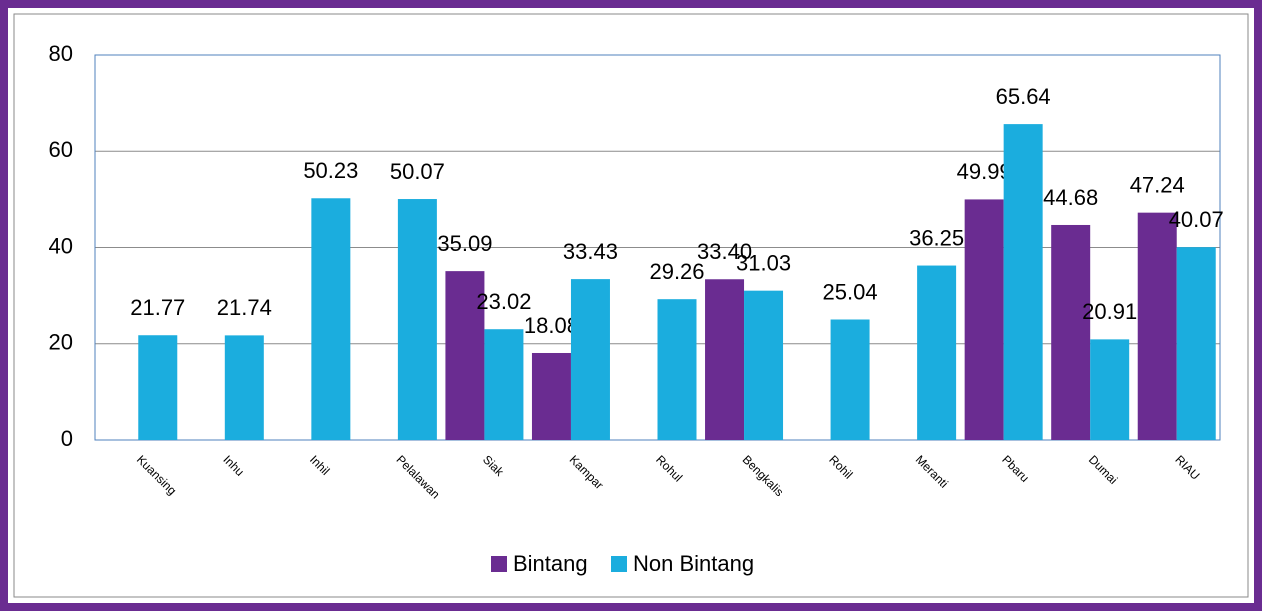 This screenshot has width=1262, height=611. Describe the element at coordinates (1070, 197) in the screenshot. I see `data-label: 44.68` at that location.